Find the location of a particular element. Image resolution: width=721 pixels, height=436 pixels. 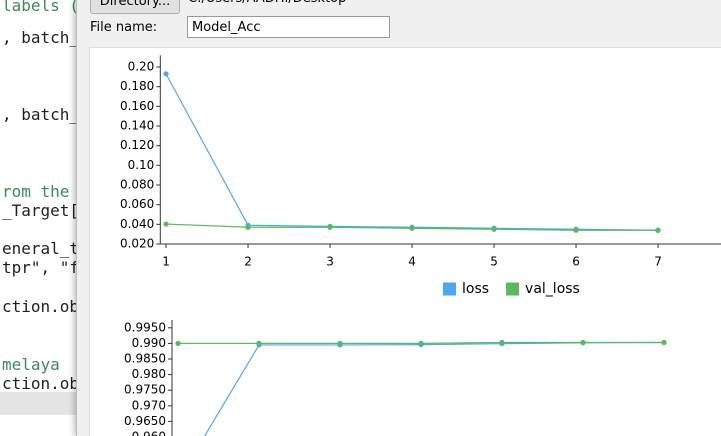

code-line: eneral_t is located at coordinates (41, 248).